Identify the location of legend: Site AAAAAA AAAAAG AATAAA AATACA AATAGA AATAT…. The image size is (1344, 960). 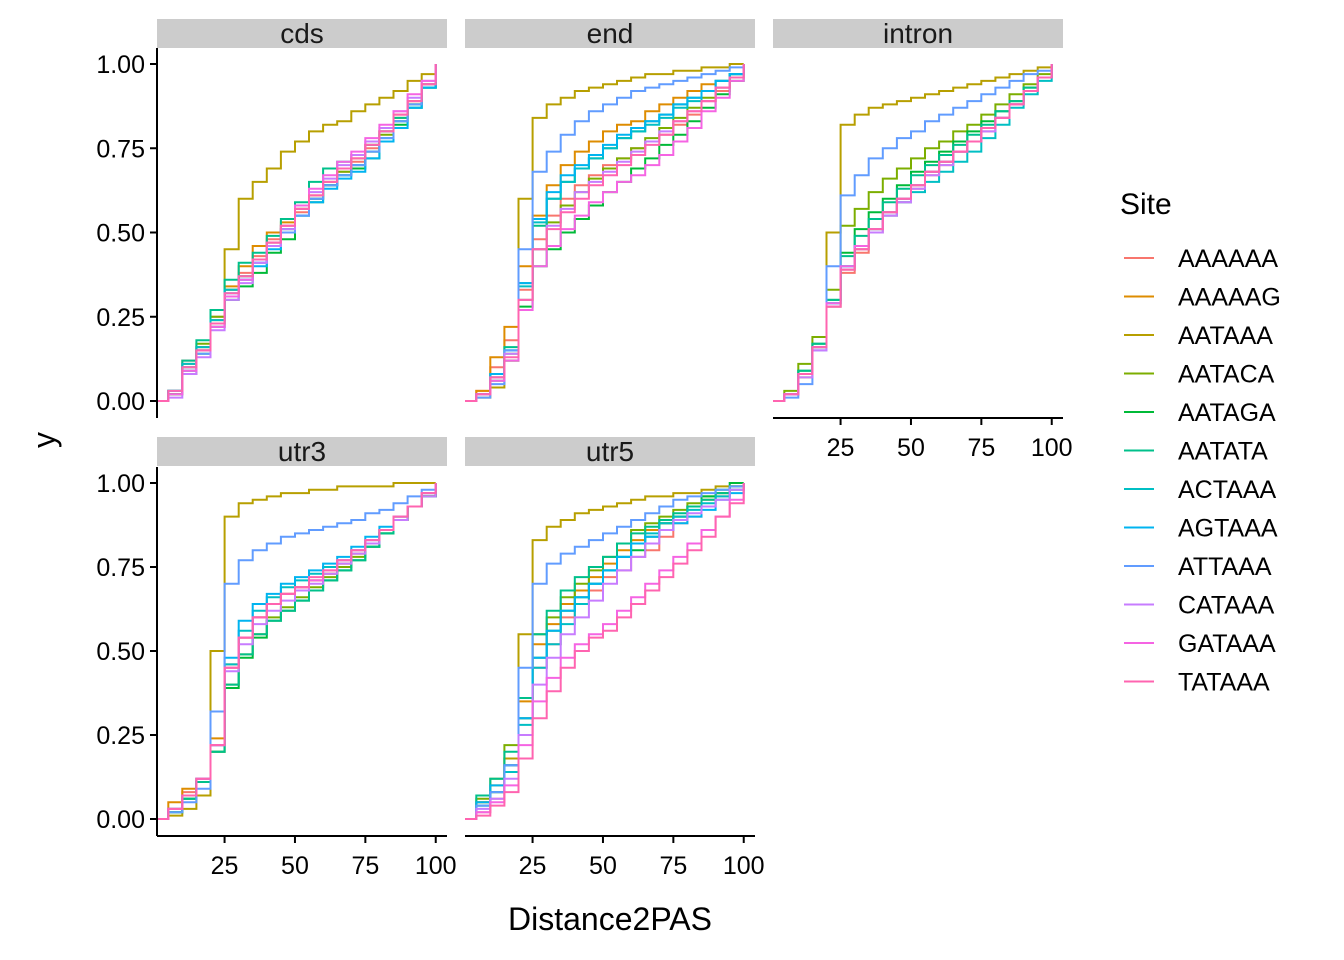
(1200, 442).